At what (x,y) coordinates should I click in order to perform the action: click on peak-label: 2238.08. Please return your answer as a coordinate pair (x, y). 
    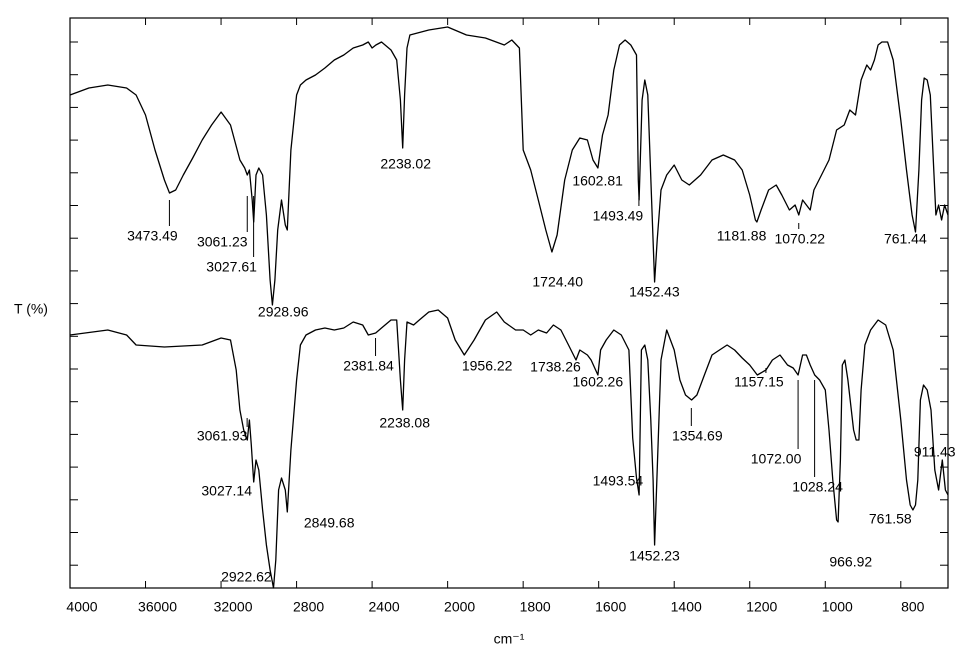
    Looking at the image, I should click on (404, 423).